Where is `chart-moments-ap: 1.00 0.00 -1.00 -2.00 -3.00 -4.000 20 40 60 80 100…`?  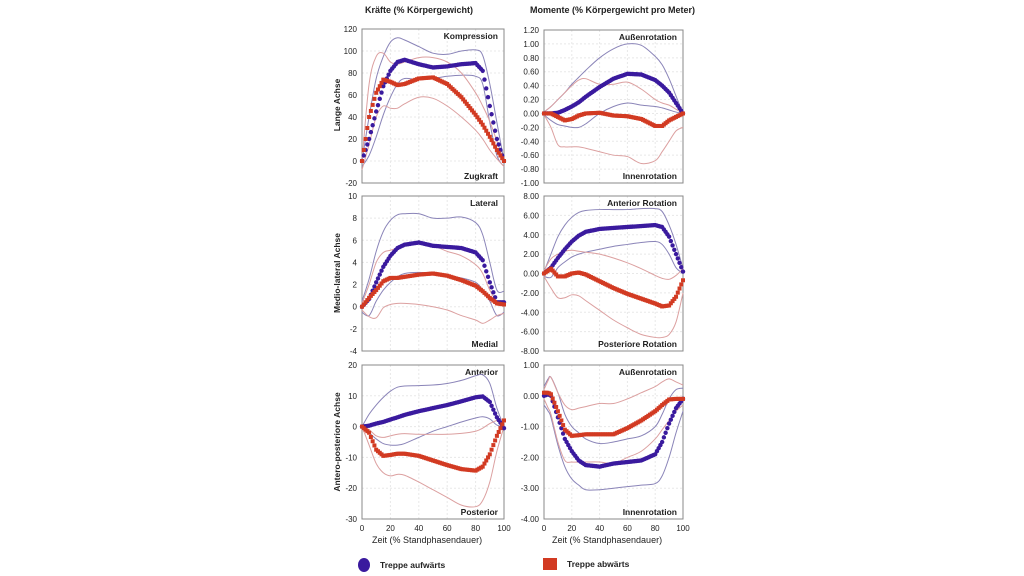 chart-moments-ap: 1.00 0.00 -1.00 -2.00 -3.00 -4.000 20 40 60 80 100… is located at coordinates (605, 447).